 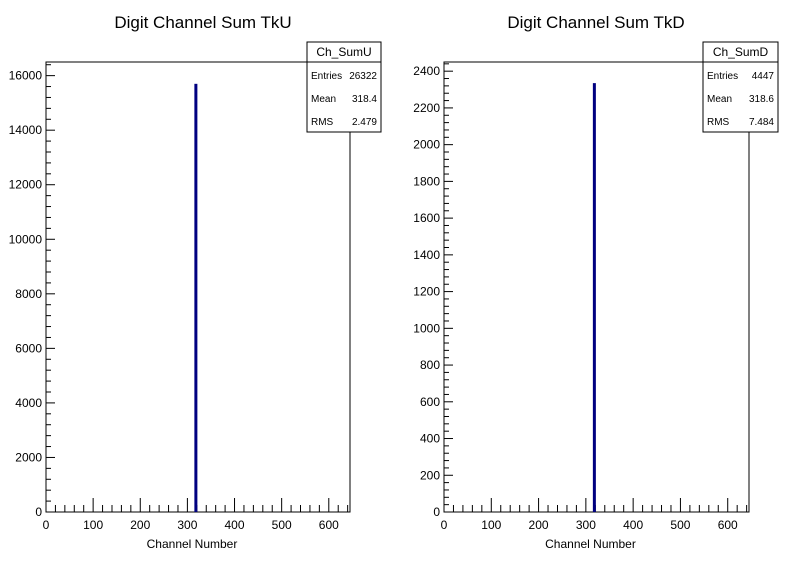 I want to click on y-tick-label: 800, so click(x=430, y=365).